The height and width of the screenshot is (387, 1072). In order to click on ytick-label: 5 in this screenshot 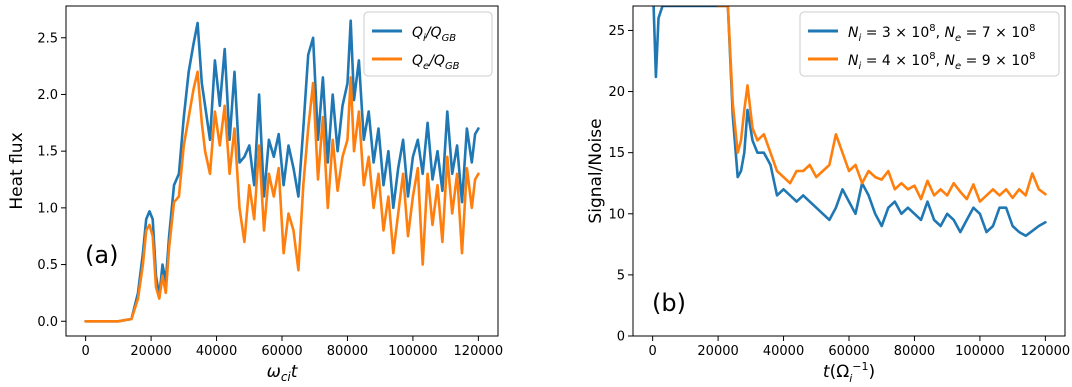, I will do `click(621, 275)`.